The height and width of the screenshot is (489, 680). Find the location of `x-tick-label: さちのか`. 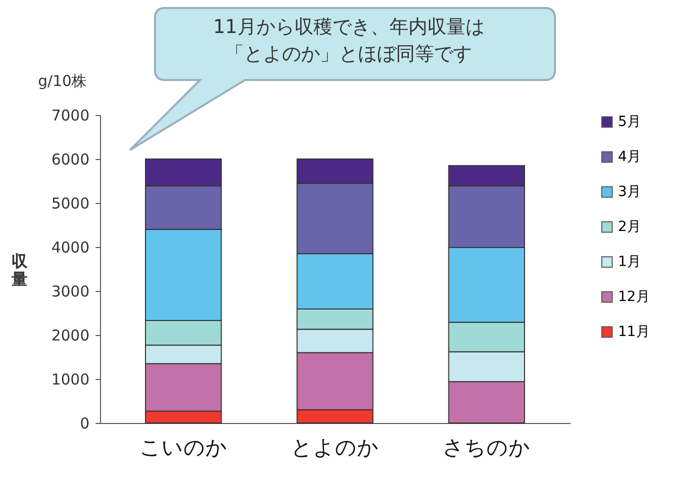

x-tick-label: さちのか is located at coordinates (486, 448).